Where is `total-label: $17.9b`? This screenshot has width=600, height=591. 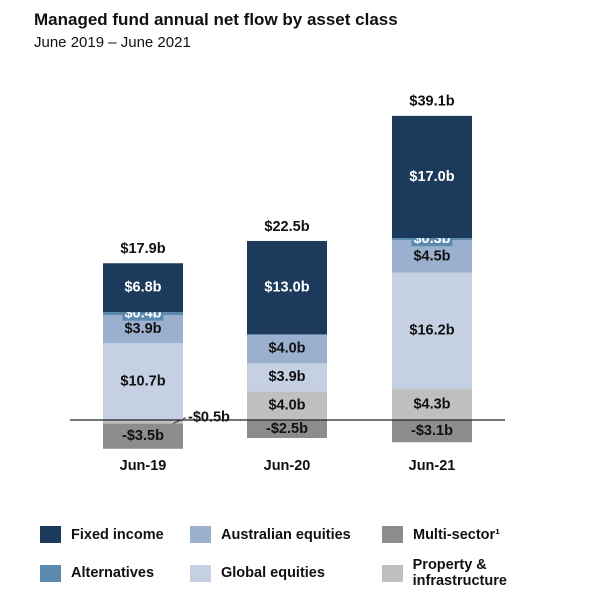 total-label: $17.9b is located at coordinates (142, 249).